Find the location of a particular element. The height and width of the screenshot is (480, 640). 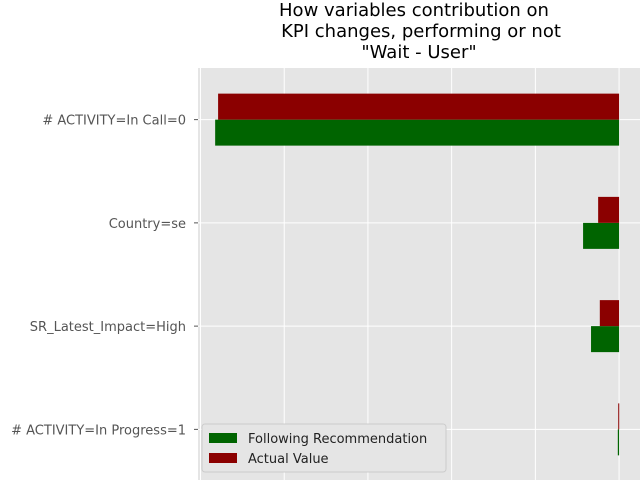

chart-title-line: "Wait - User" is located at coordinates (418, 52).